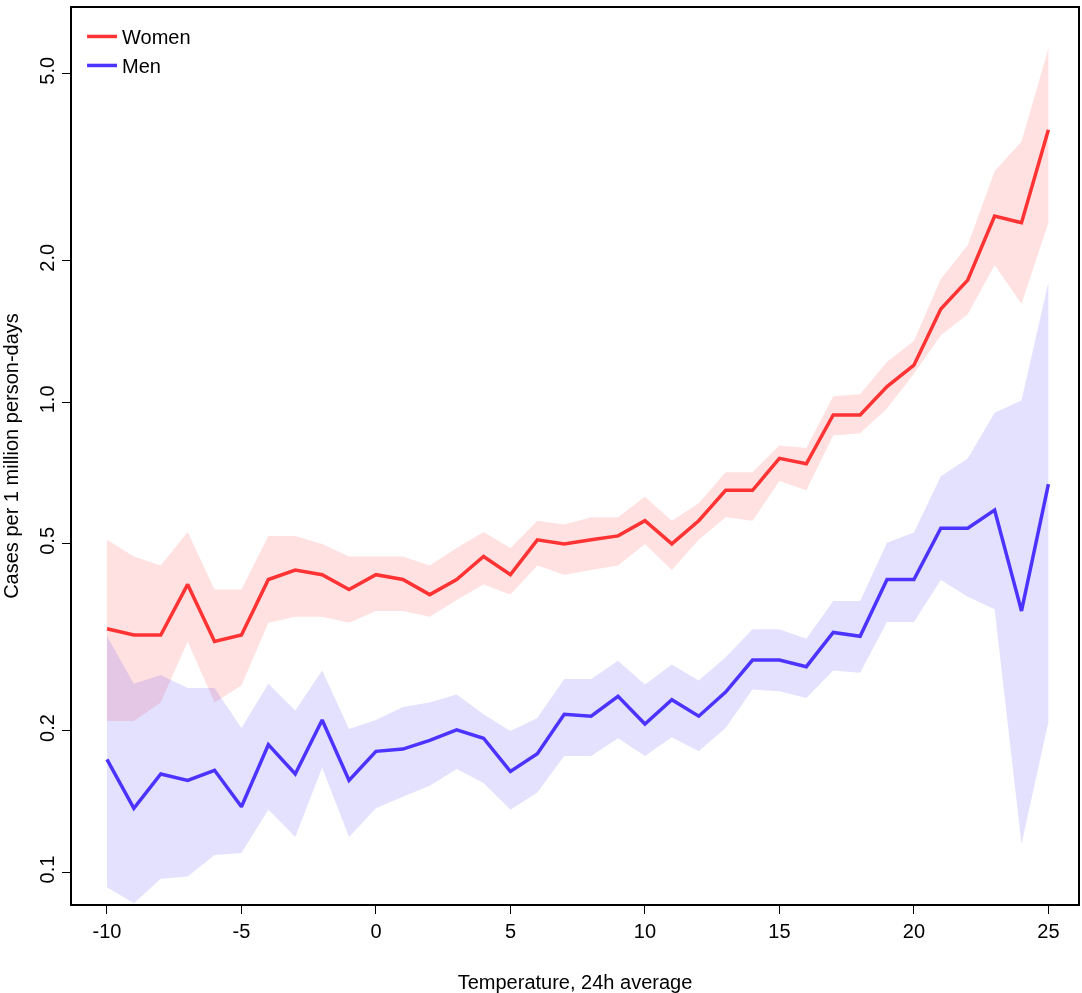 The width and height of the screenshot is (1082, 993). Describe the element at coordinates (645, 930) in the screenshot. I see `x-tick-label: 10` at that location.